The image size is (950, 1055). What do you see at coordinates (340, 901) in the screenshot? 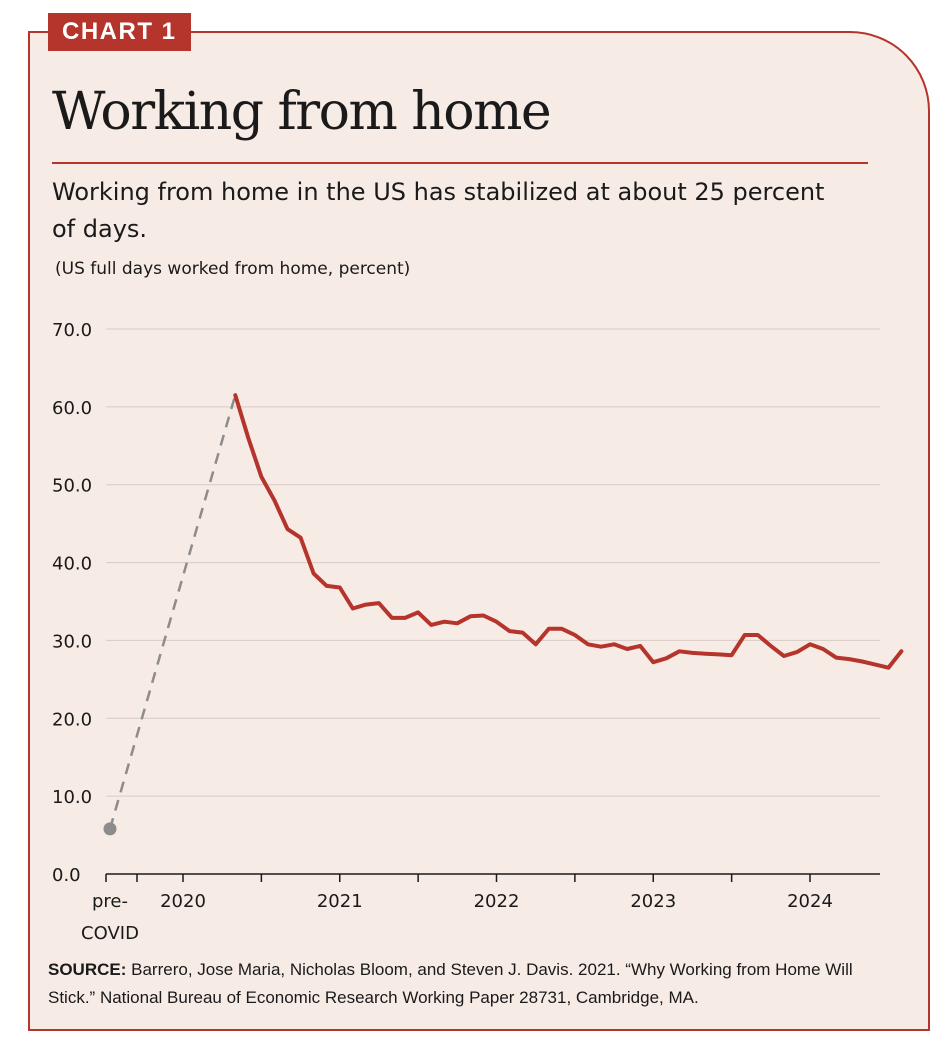
I see `x-tick-label: 2021` at bounding box center [340, 901].